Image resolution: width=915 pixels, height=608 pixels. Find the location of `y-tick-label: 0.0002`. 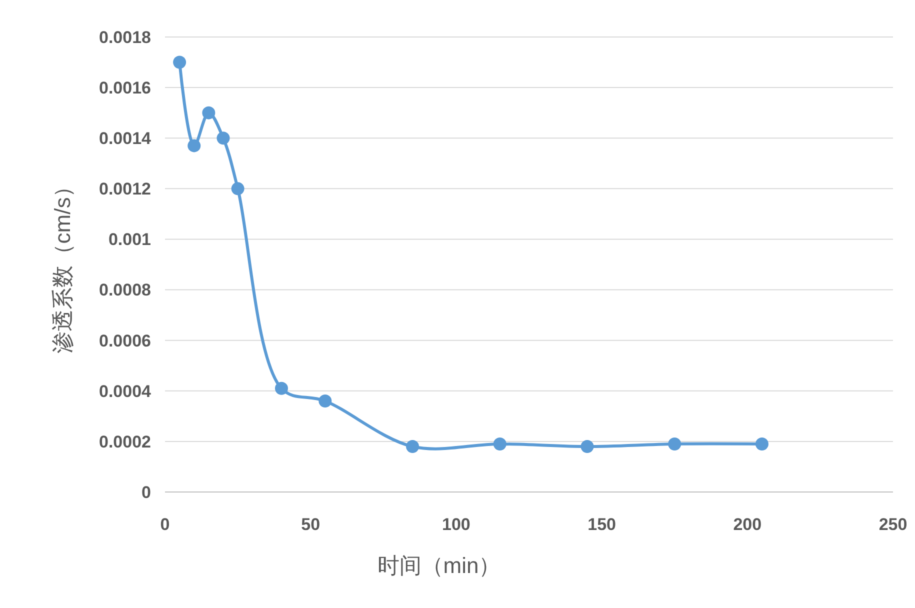

y-tick-label: 0.0002 is located at coordinates (125, 442).